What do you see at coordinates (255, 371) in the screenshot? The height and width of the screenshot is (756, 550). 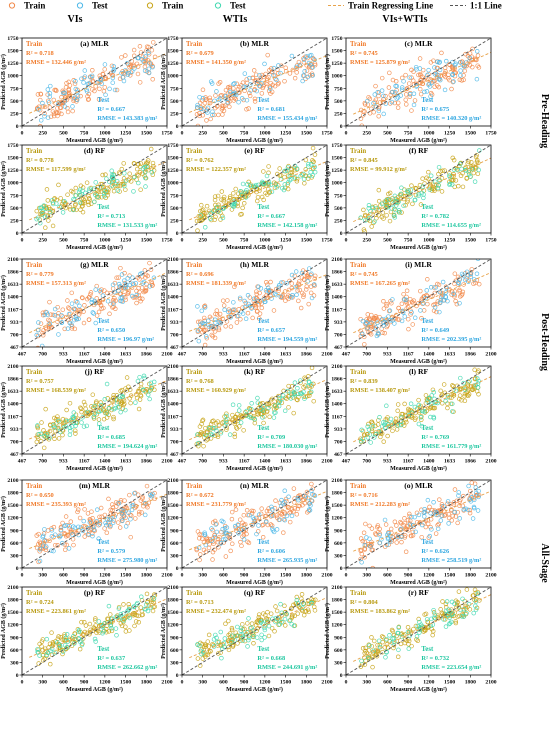 I see `panel-title: (k) RF` at bounding box center [255, 371].